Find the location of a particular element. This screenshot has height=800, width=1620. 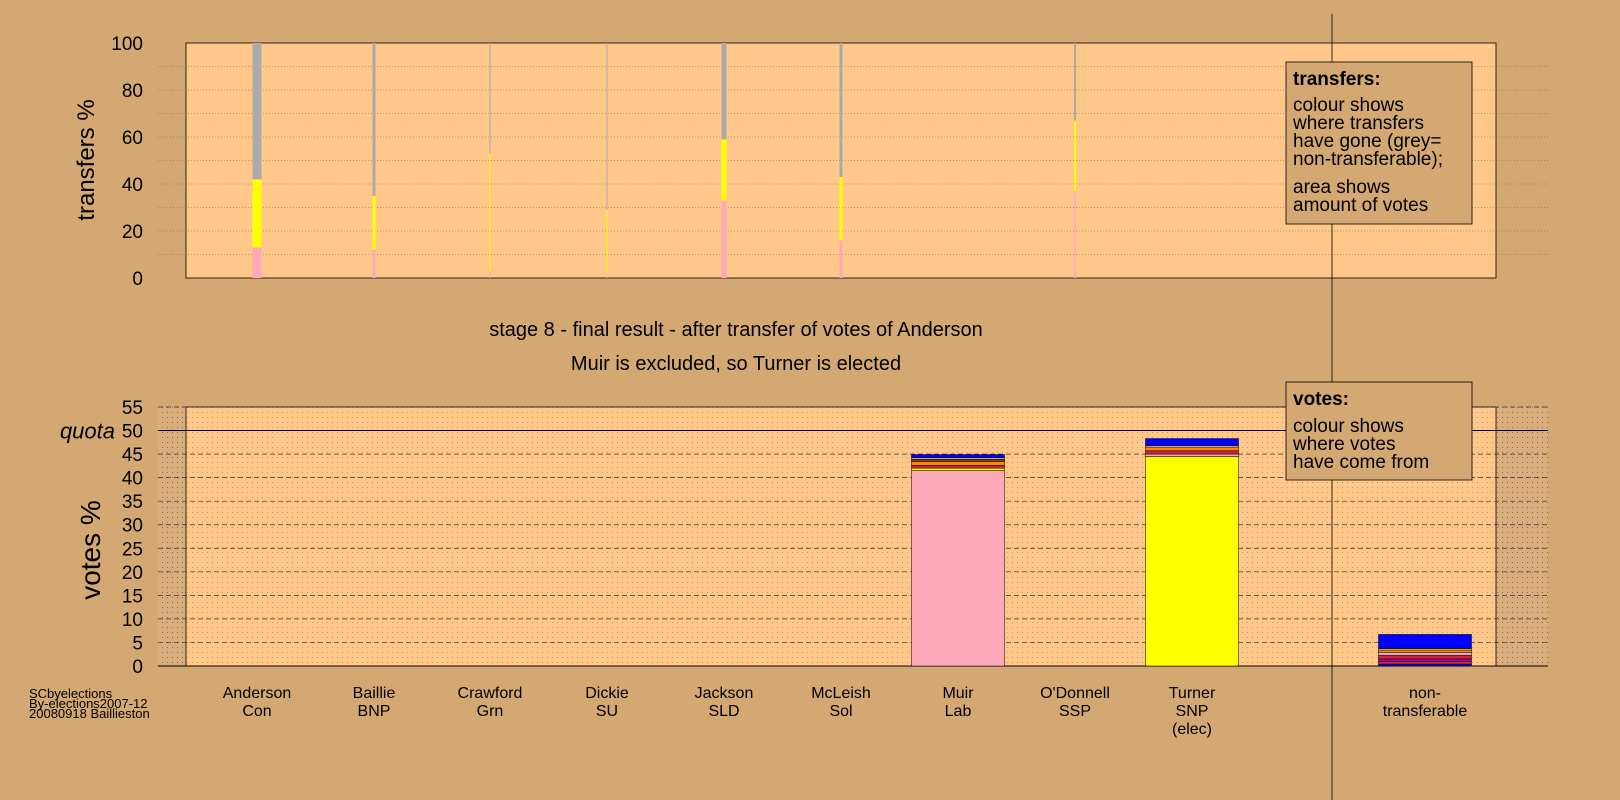

transfers-legend-title: transfers: is located at coordinates (1337, 79).